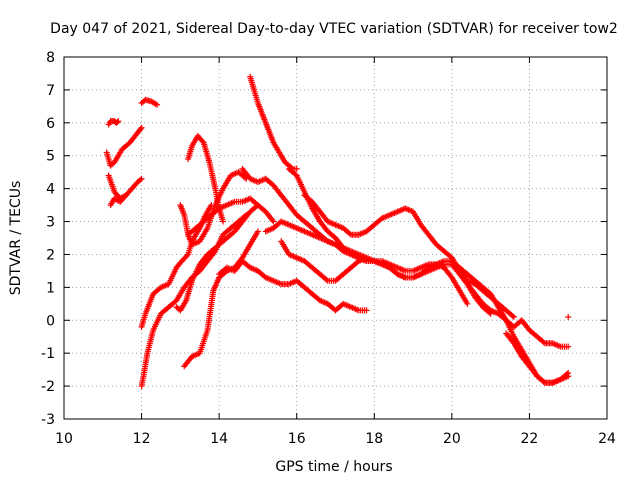  Describe the element at coordinates (16, 238) in the screenshot. I see `y-axis-label: SDTVAR / TECUs` at that location.